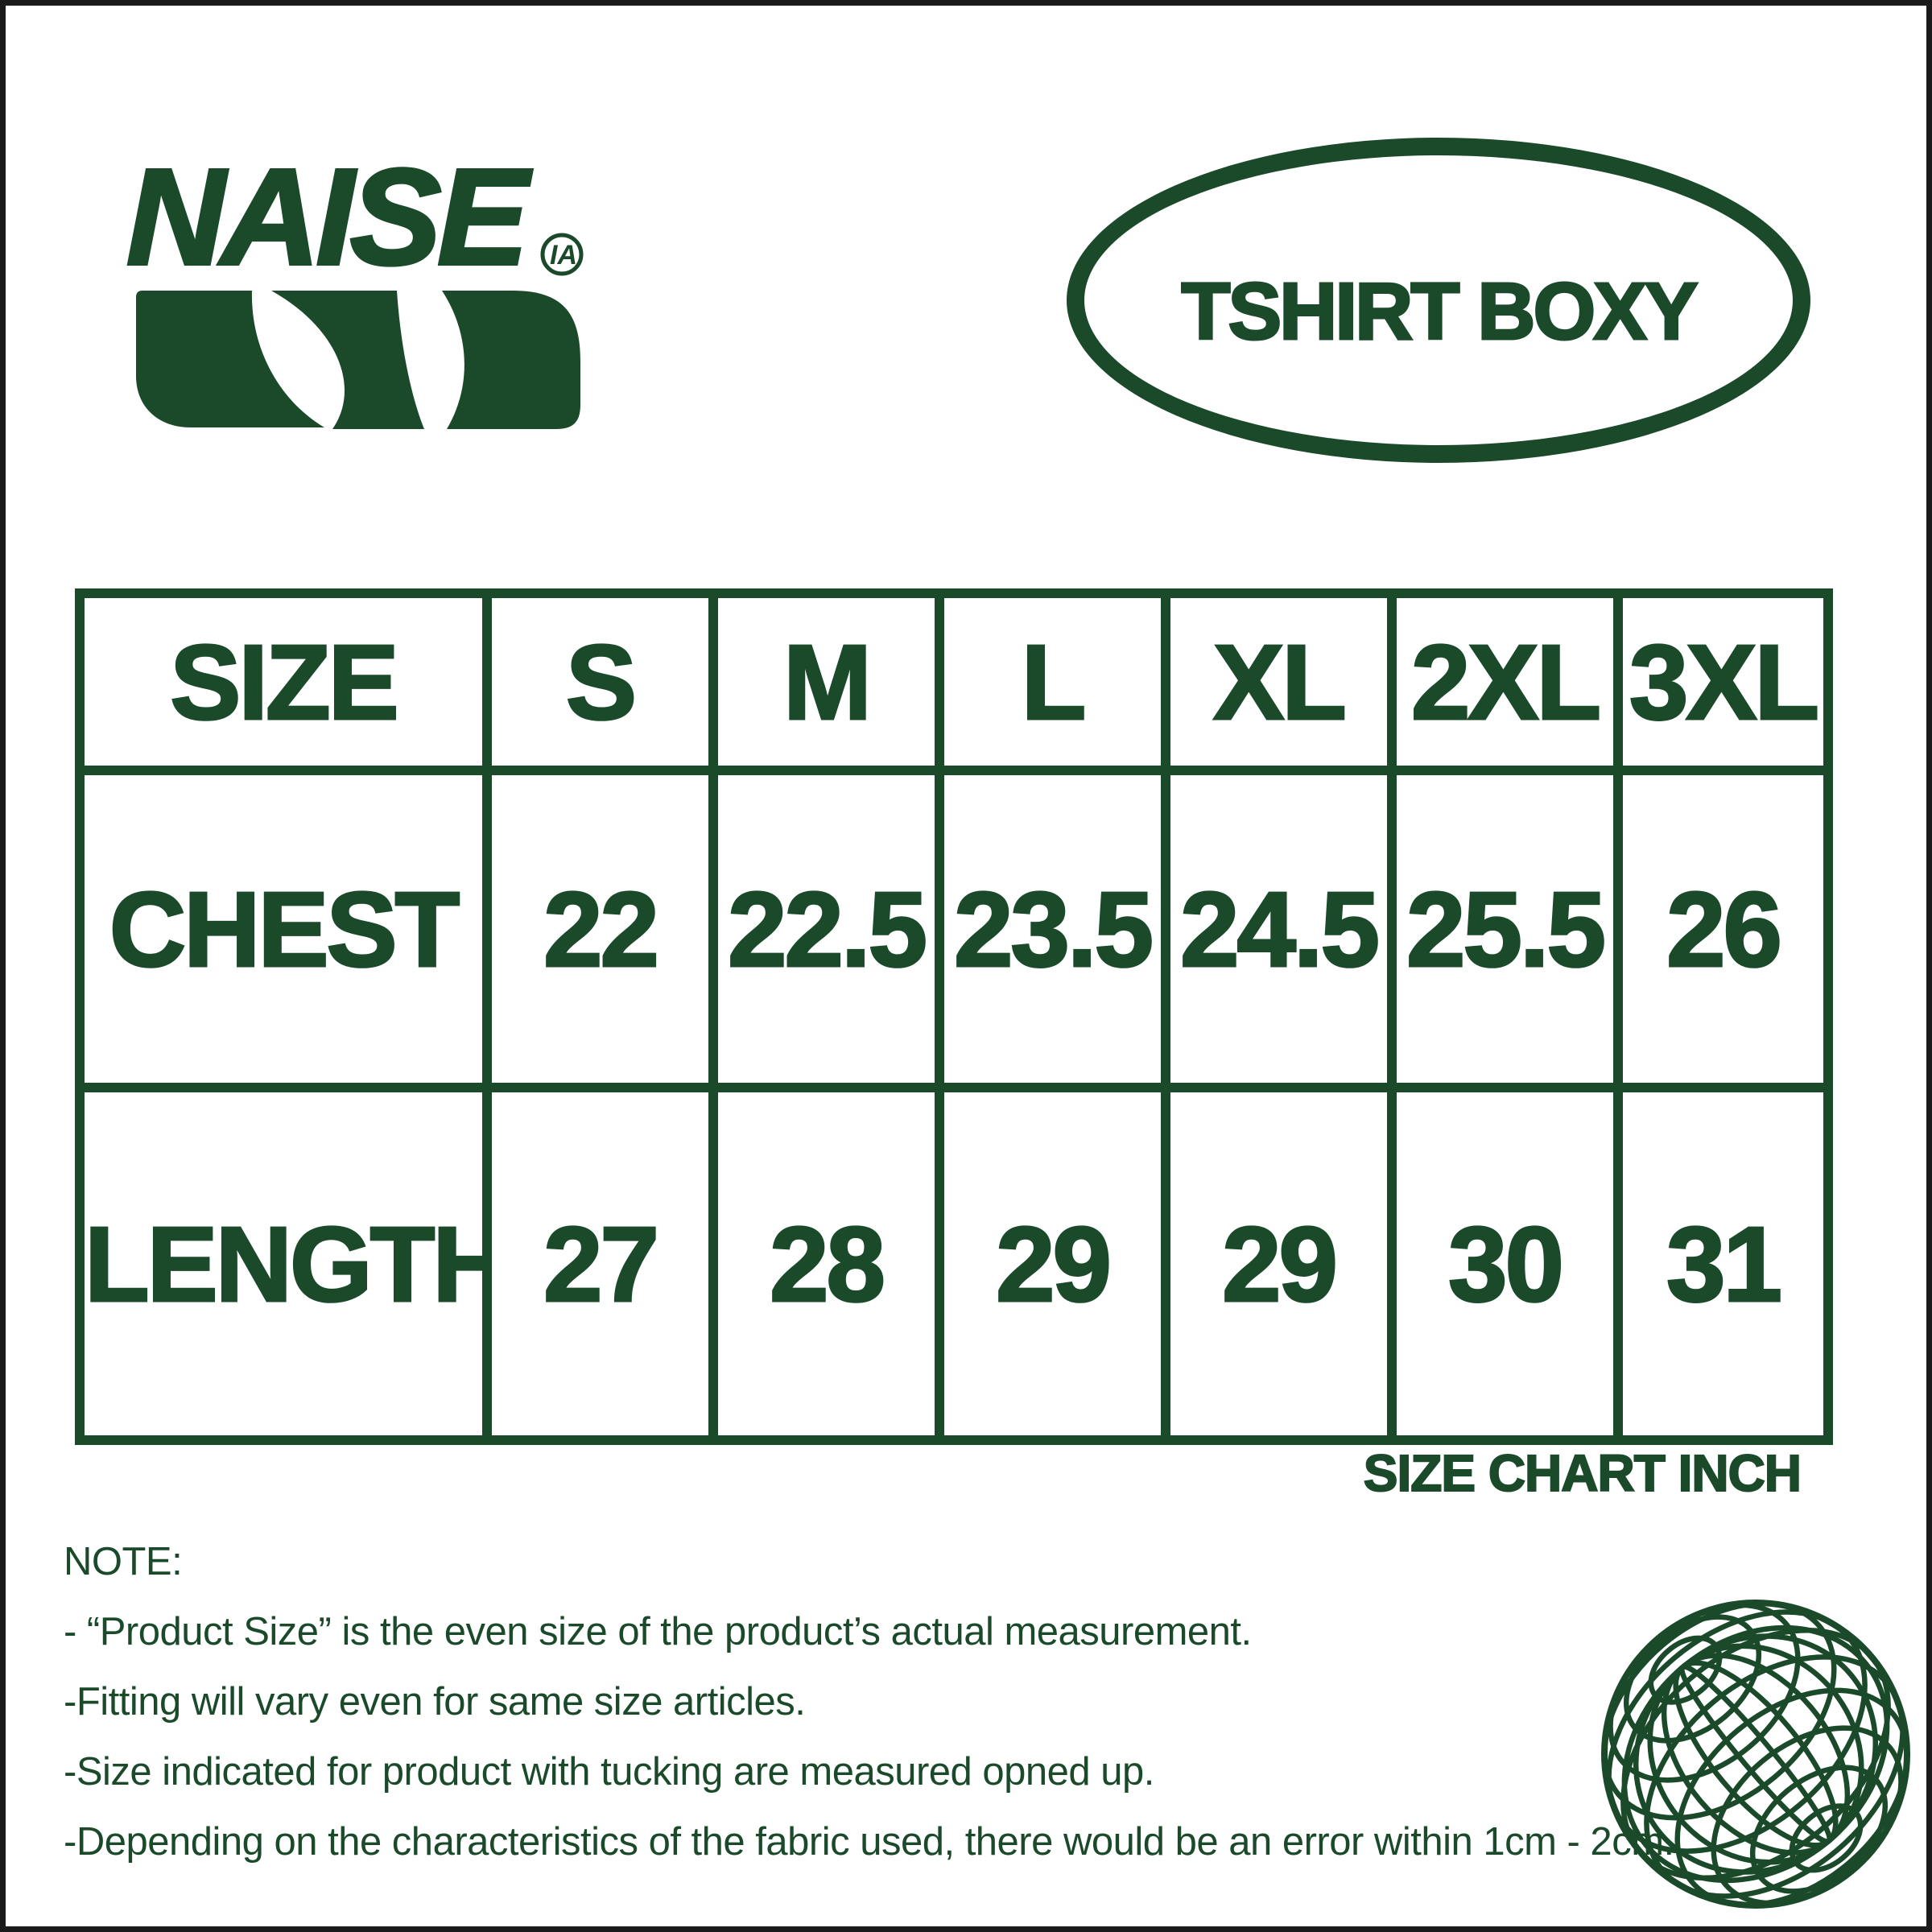 This screenshot has height=1932, width=1932. I want to click on cell-value: 23.5, so click(1052, 929).